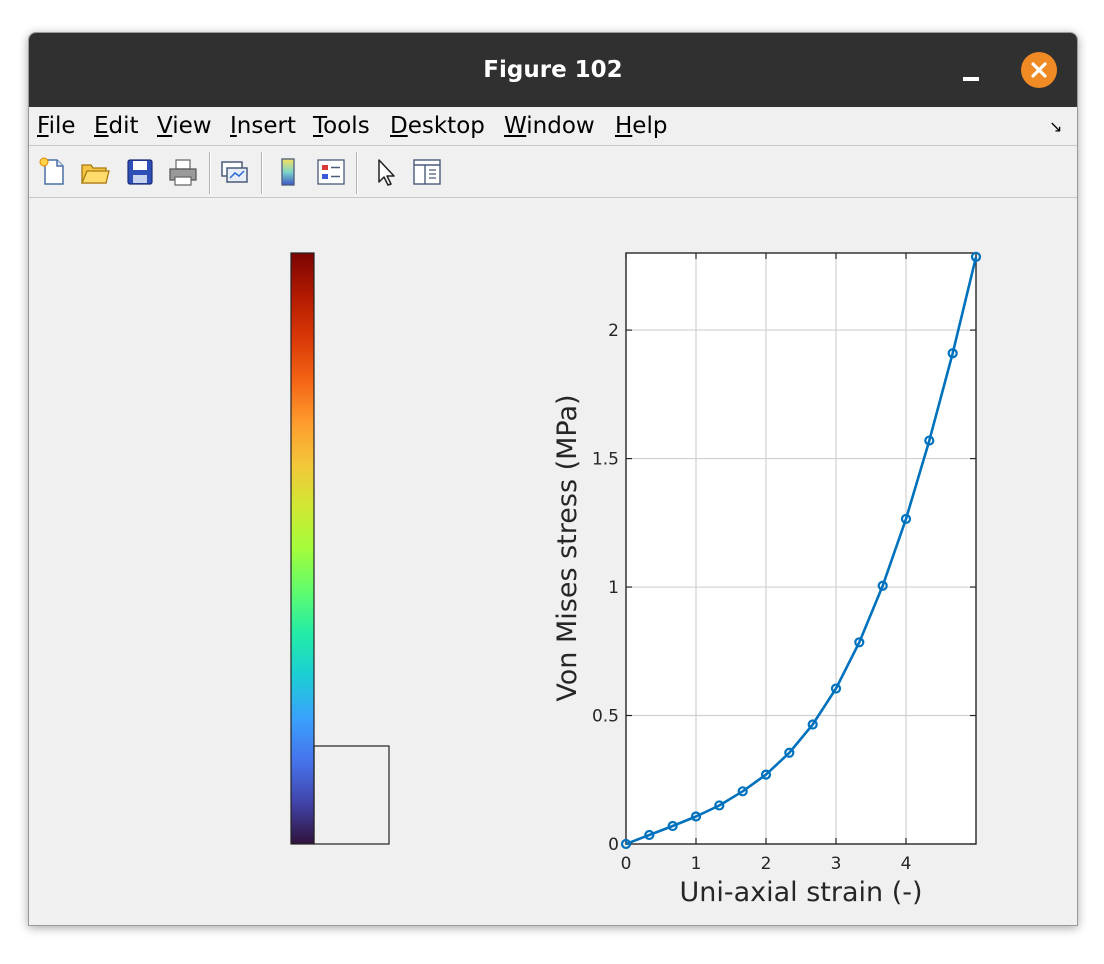 The width and height of the screenshot is (1104, 964). Describe the element at coordinates (331, 172) in the screenshot. I see `legend-icon` at that location.